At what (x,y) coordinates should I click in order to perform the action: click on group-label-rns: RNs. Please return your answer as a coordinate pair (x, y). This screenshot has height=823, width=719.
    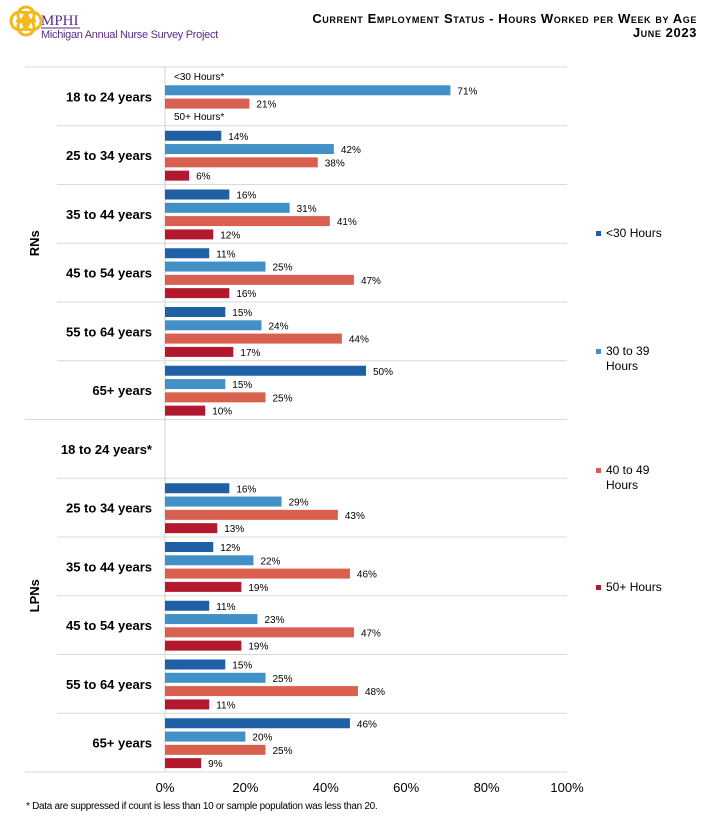
    Looking at the image, I should click on (34, 243).